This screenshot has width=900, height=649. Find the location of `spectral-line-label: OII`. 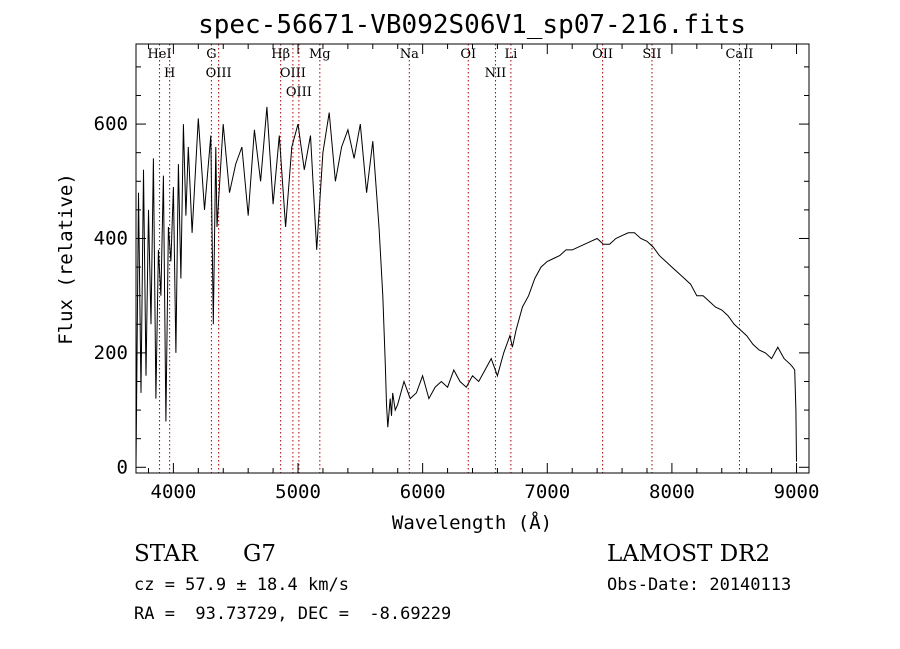

spectral-line-label: OII is located at coordinates (602, 54).